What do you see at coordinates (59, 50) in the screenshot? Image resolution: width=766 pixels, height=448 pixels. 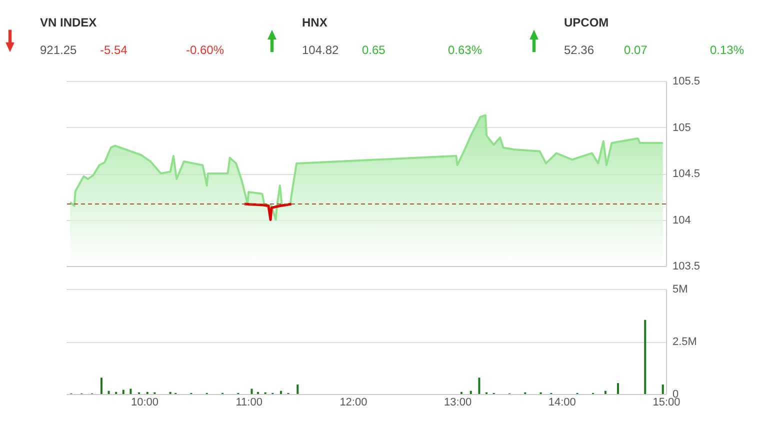 I see `text: 921.25` at bounding box center [59, 50].